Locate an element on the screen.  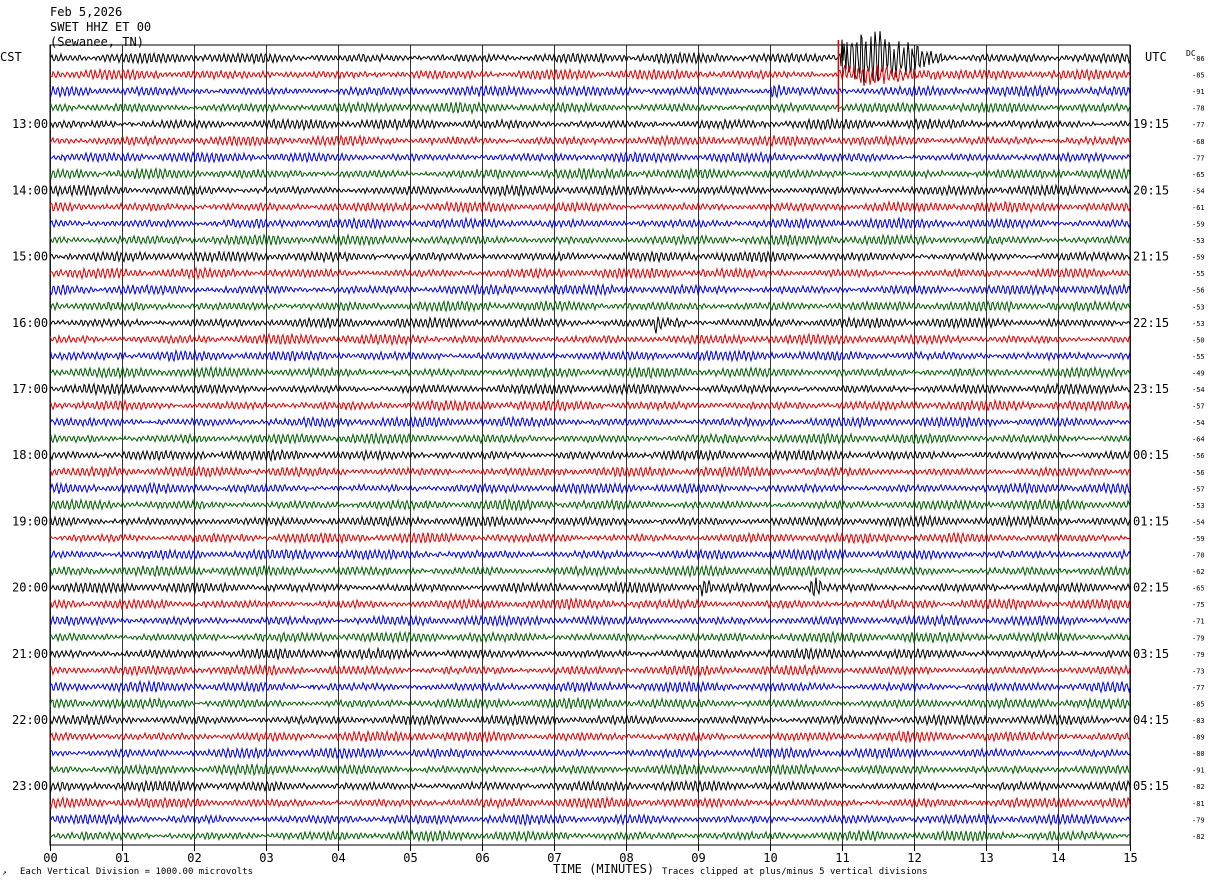
x-tick-label: 09 is located at coordinates (698, 858).